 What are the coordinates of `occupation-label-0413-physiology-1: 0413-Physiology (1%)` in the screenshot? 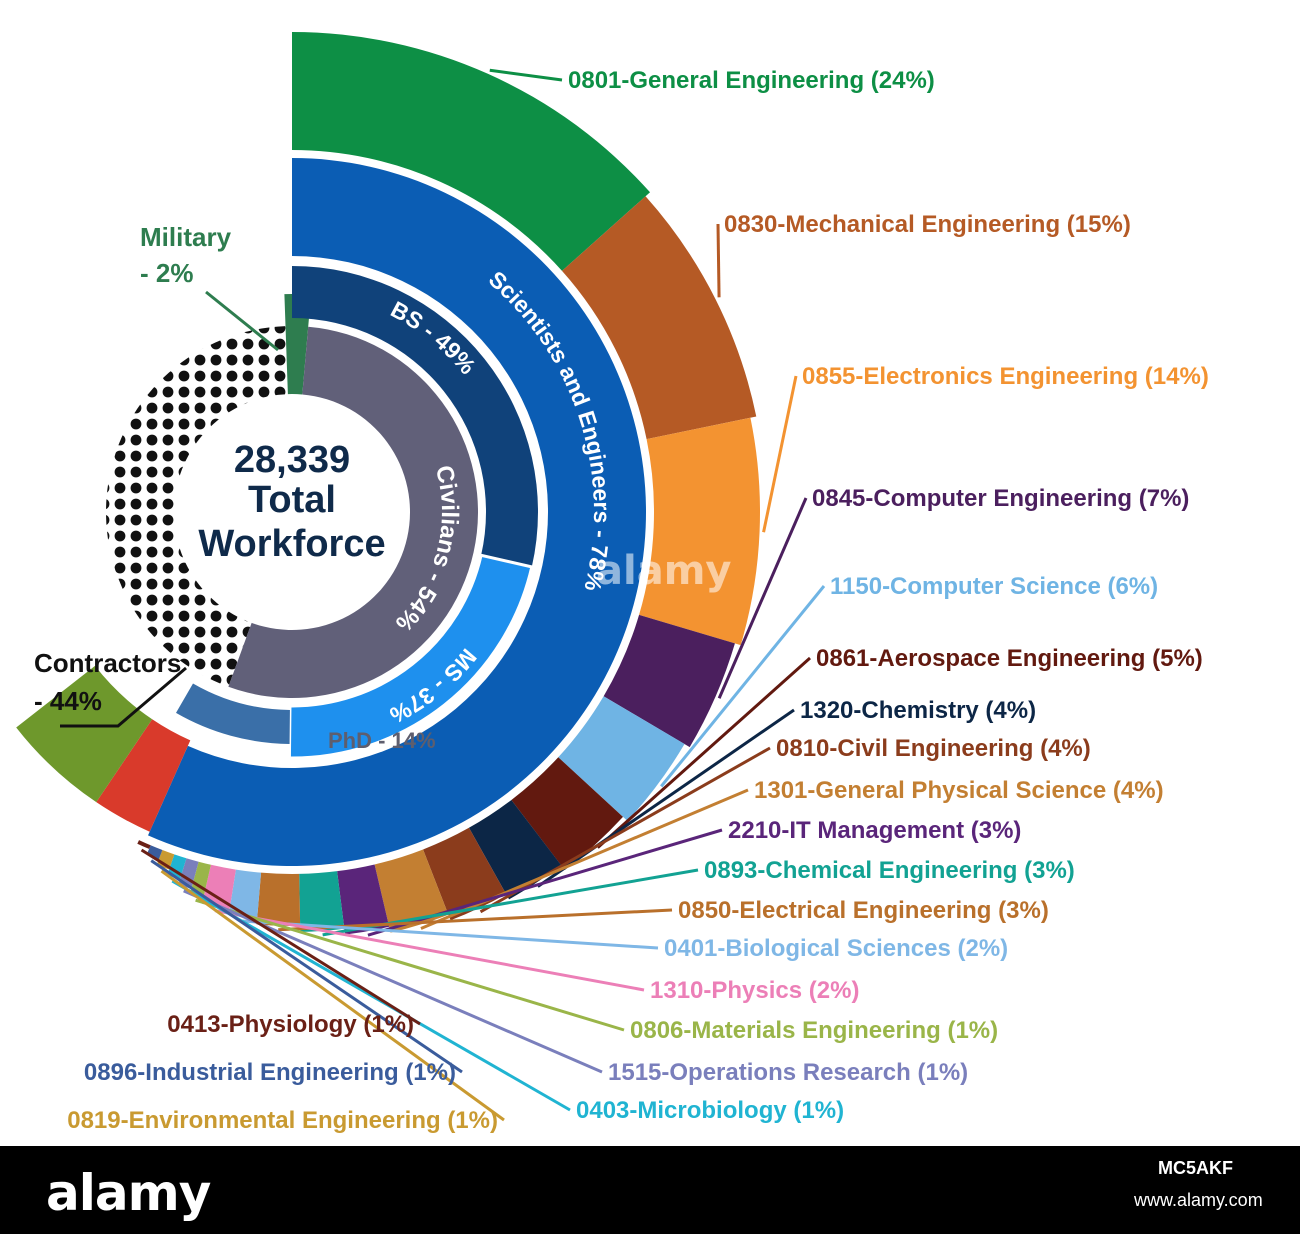 It's located at (290, 1024).